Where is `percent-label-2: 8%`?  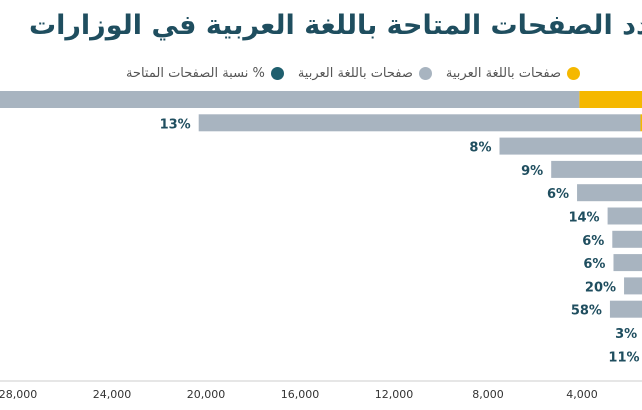 percent-label-2: 8% is located at coordinates (480, 148).